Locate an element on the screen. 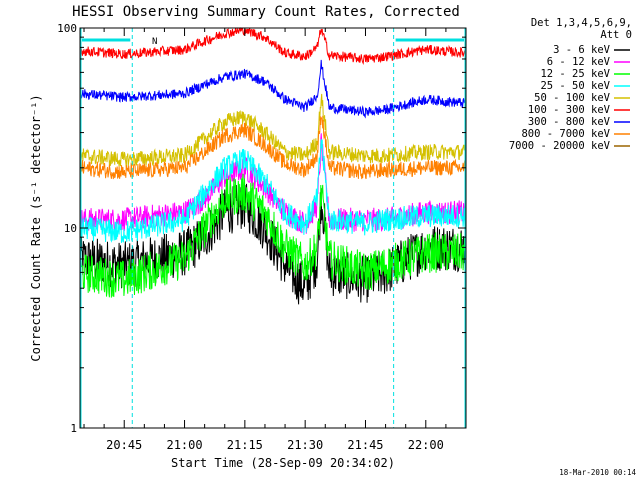 Image resolution: width=640 pixels, height=480 pixels. legend-label-300-800-kev: 300 - 800 keV is located at coordinates (569, 122).